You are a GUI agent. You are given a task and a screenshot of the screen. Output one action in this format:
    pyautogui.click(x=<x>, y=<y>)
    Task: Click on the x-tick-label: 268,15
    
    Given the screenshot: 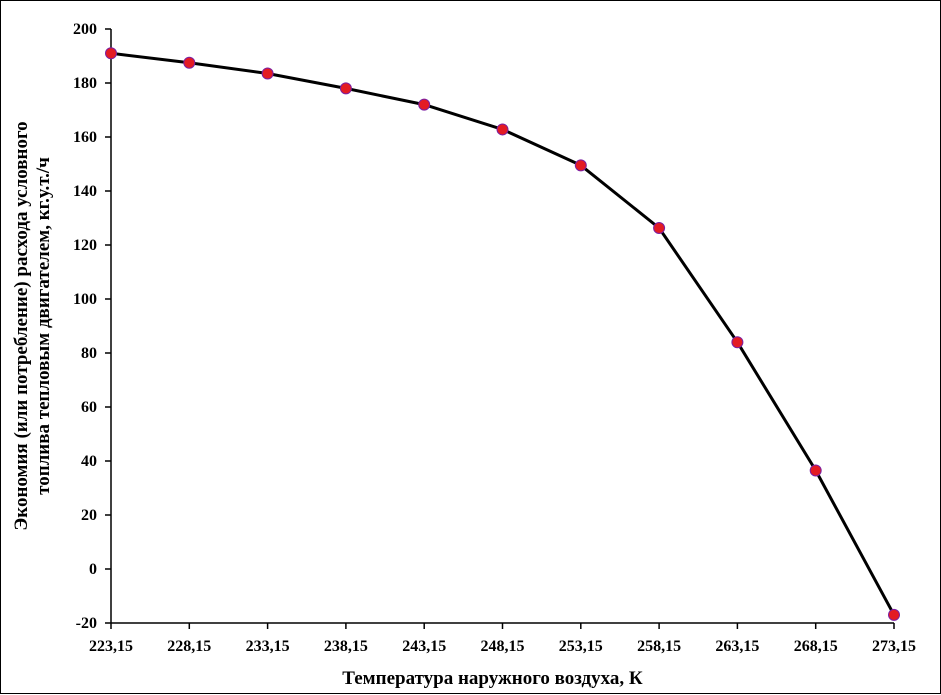 What is the action you would take?
    pyautogui.click(x=816, y=646)
    